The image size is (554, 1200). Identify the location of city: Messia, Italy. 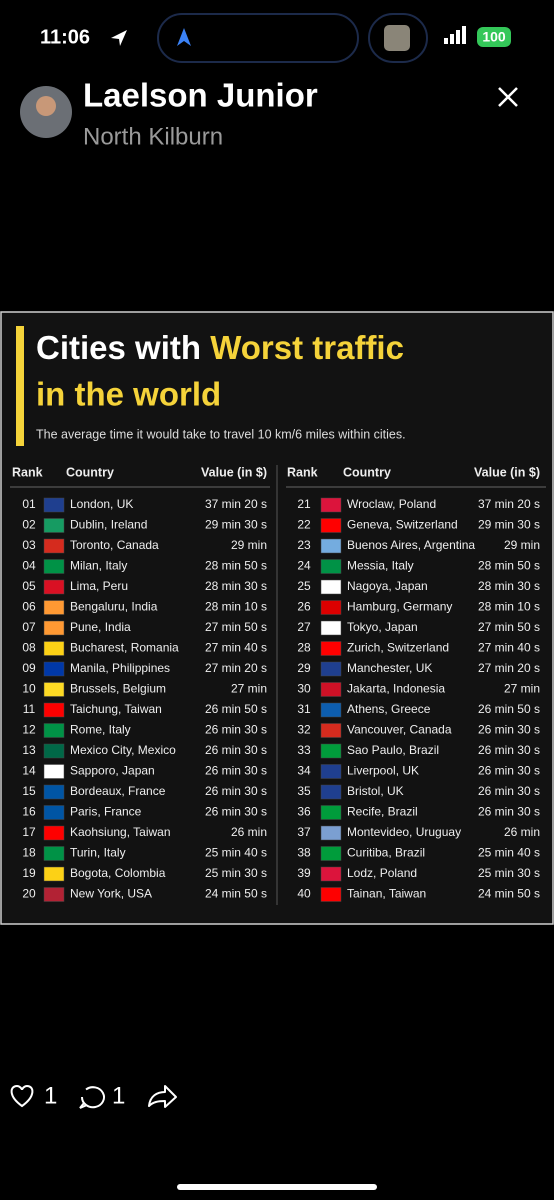
(380, 566).